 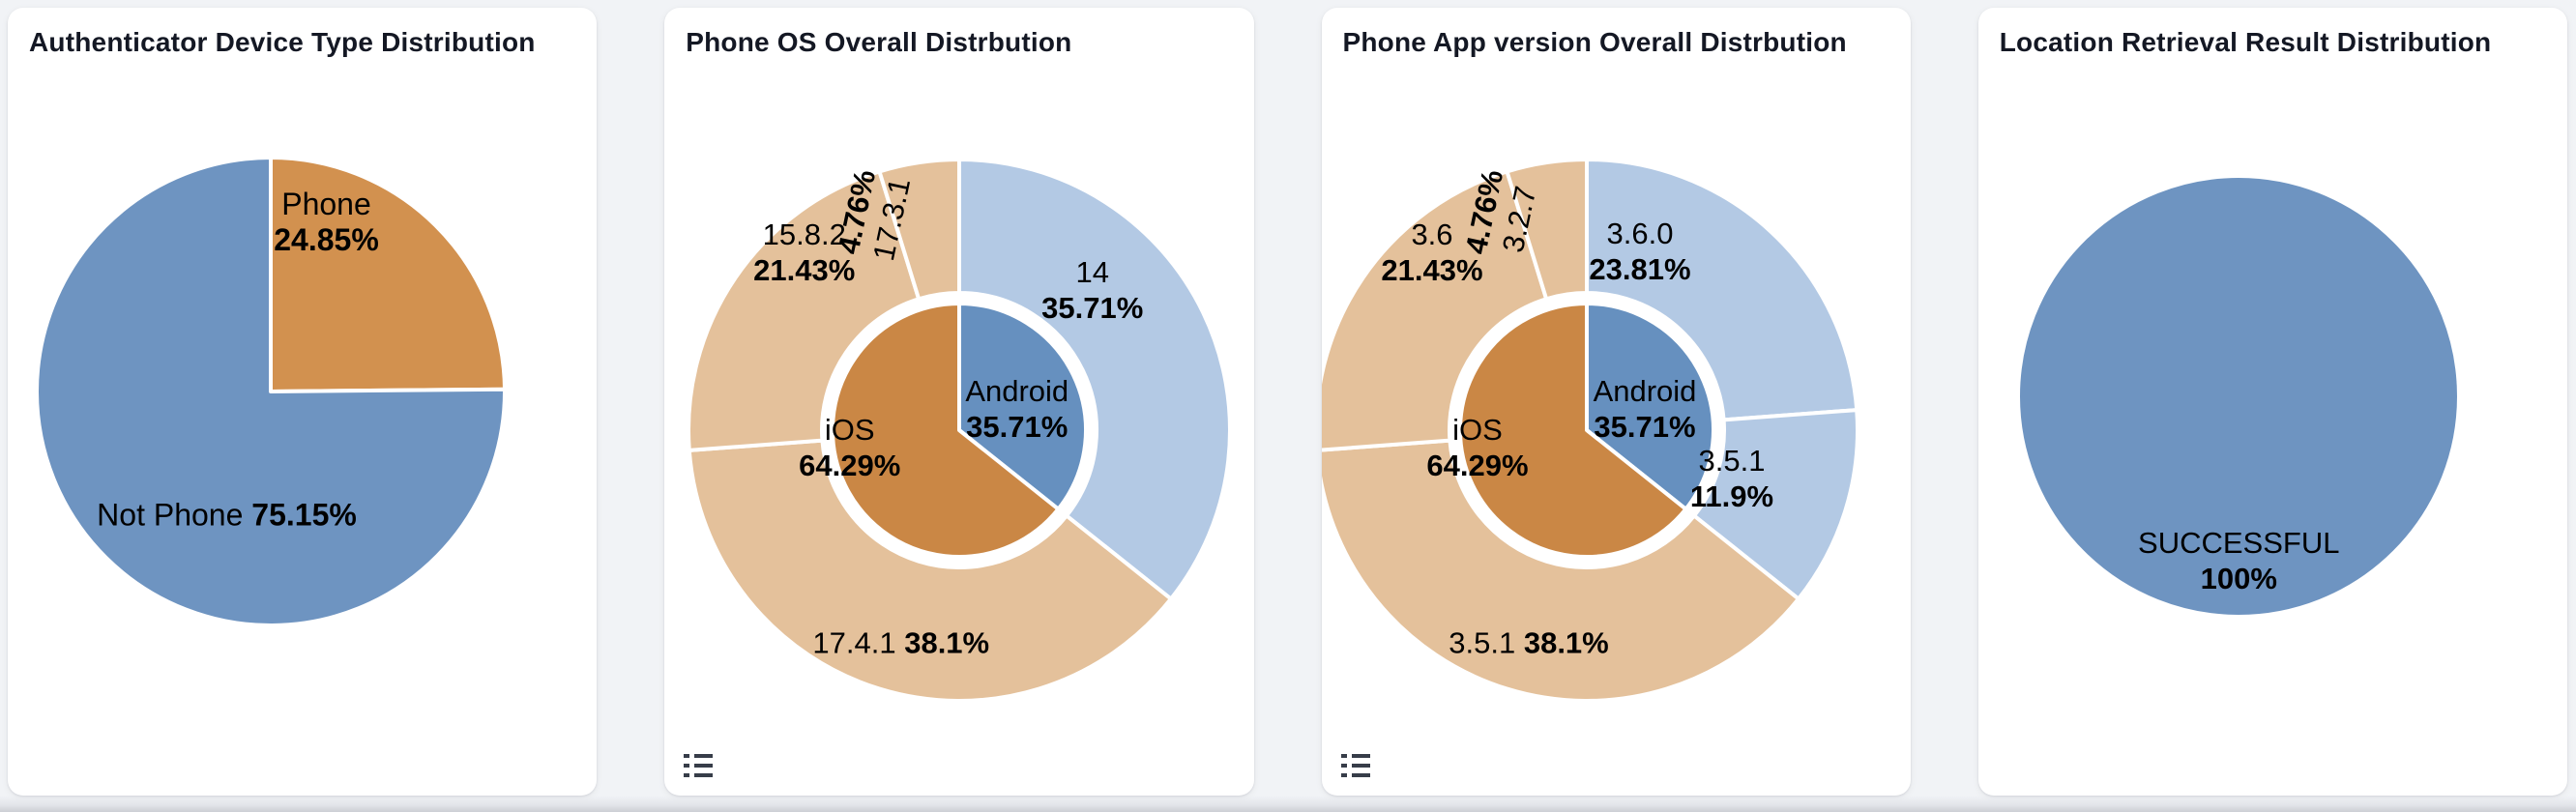 I want to click on slice-label-not-phone: Not Phone 75.15%, so click(x=227, y=515).